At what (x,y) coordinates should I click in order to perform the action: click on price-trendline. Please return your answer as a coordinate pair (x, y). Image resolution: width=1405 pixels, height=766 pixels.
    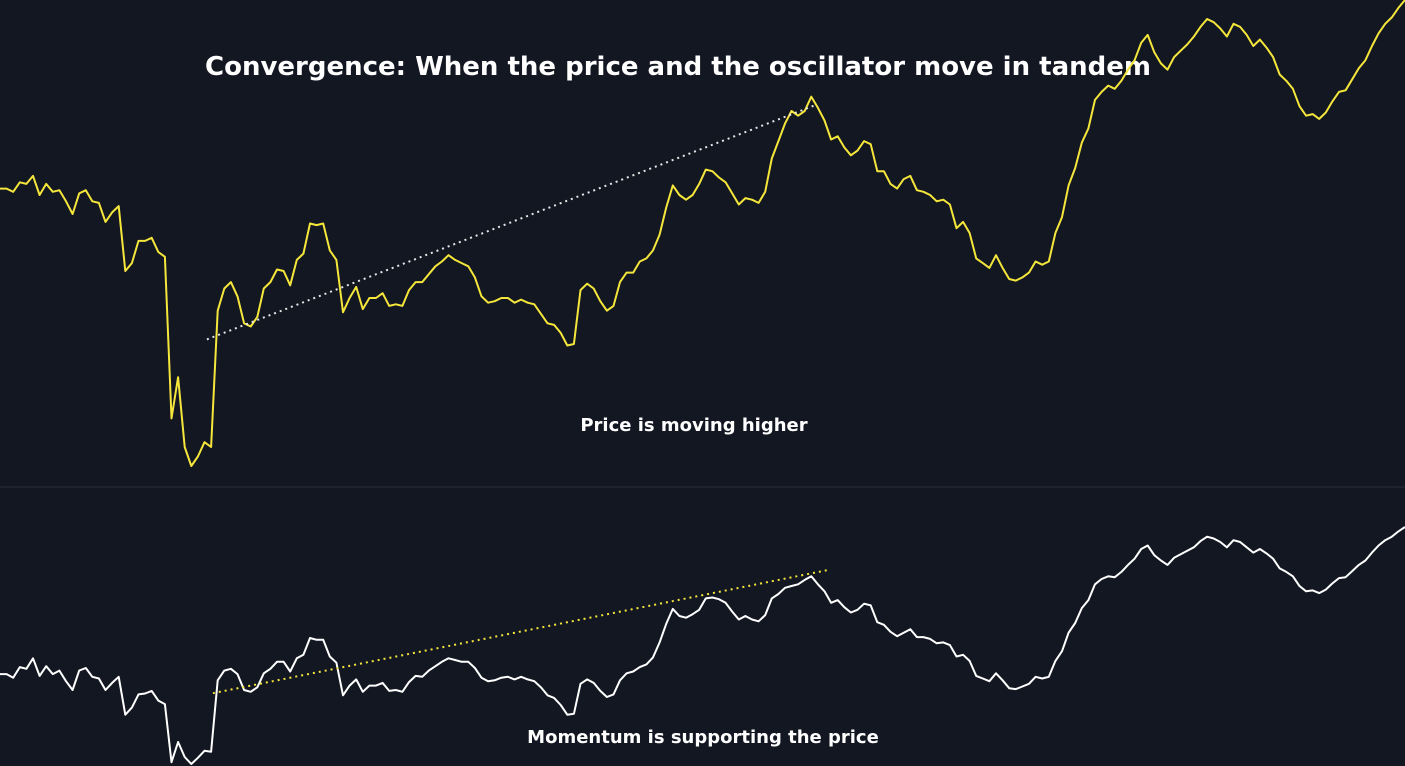
    Looking at the image, I should click on (511, 222).